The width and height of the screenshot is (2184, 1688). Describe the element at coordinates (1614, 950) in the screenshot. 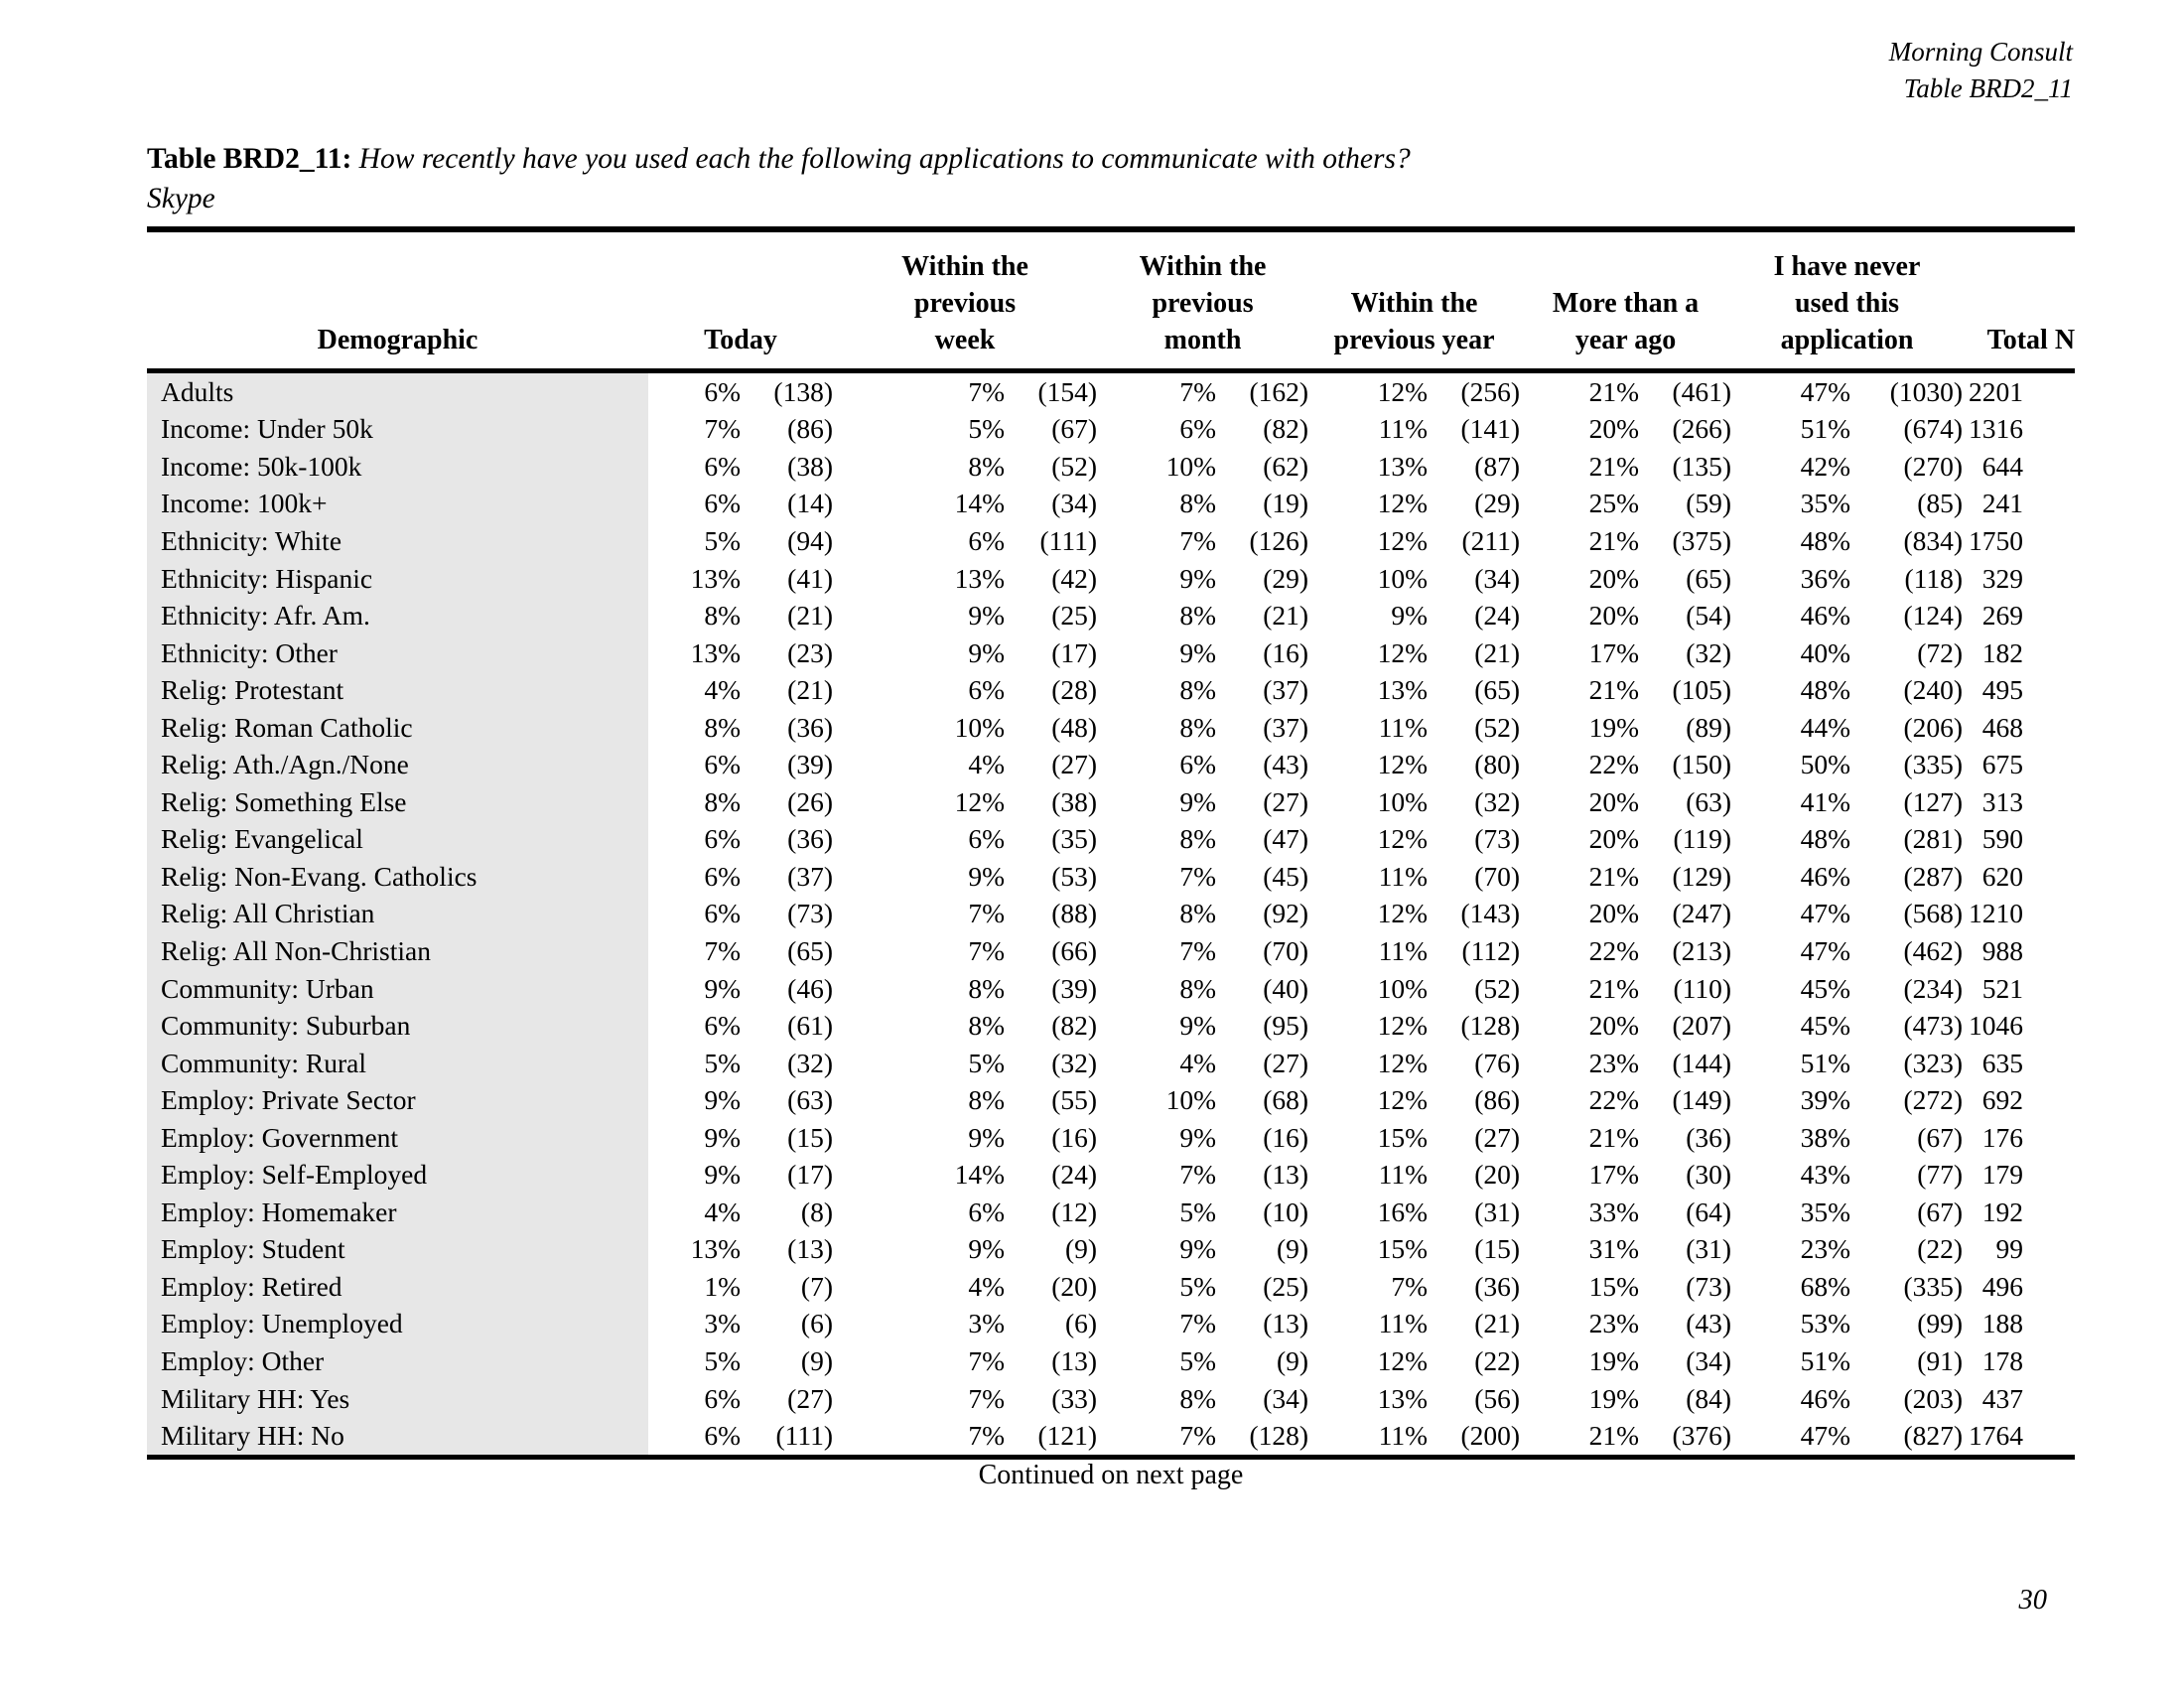

I see `percent-cell: 22%` at that location.